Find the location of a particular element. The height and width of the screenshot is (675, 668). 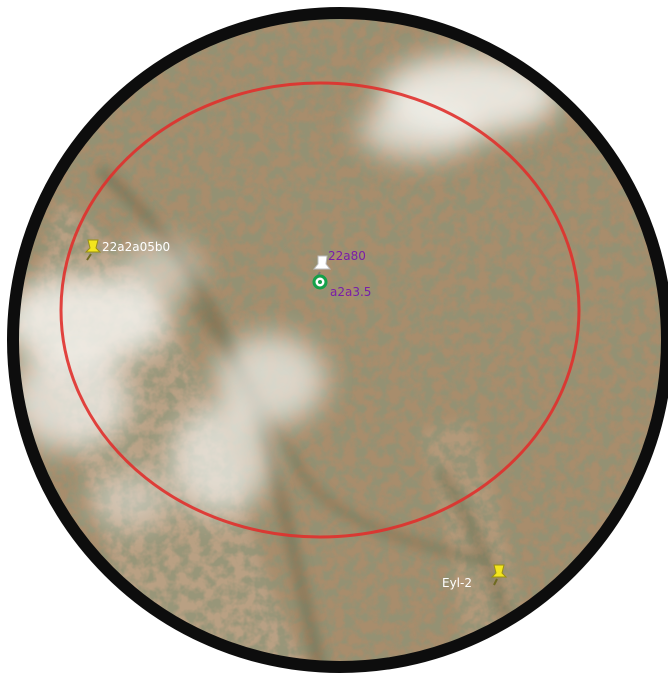

green-target-icon is located at coordinates (320, 282).